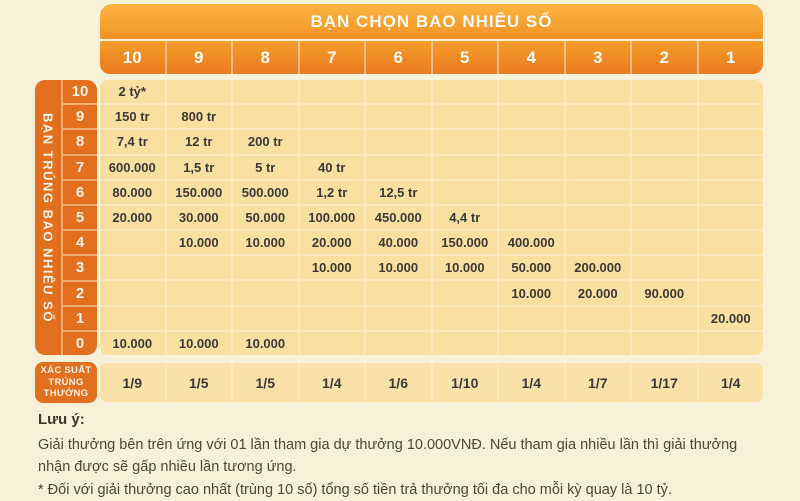 The height and width of the screenshot is (501, 800). I want to click on prize-cell-hit10-pick7, so click(331, 92).